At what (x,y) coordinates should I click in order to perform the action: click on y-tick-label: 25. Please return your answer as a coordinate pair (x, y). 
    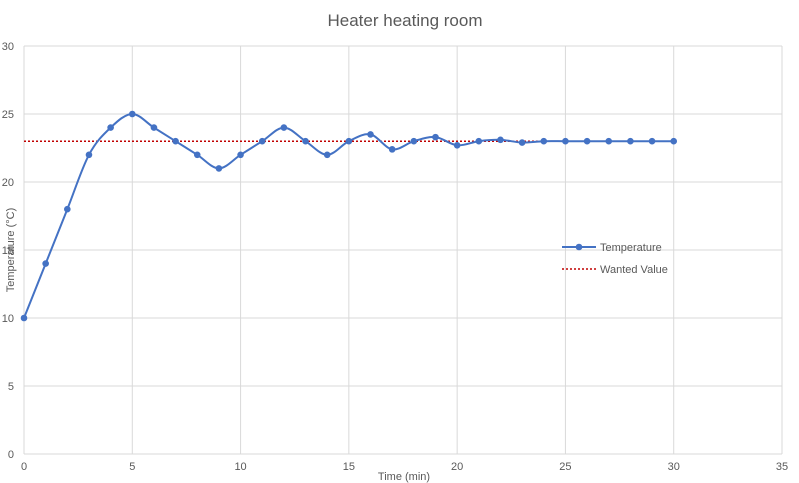
    Looking at the image, I should click on (8, 115).